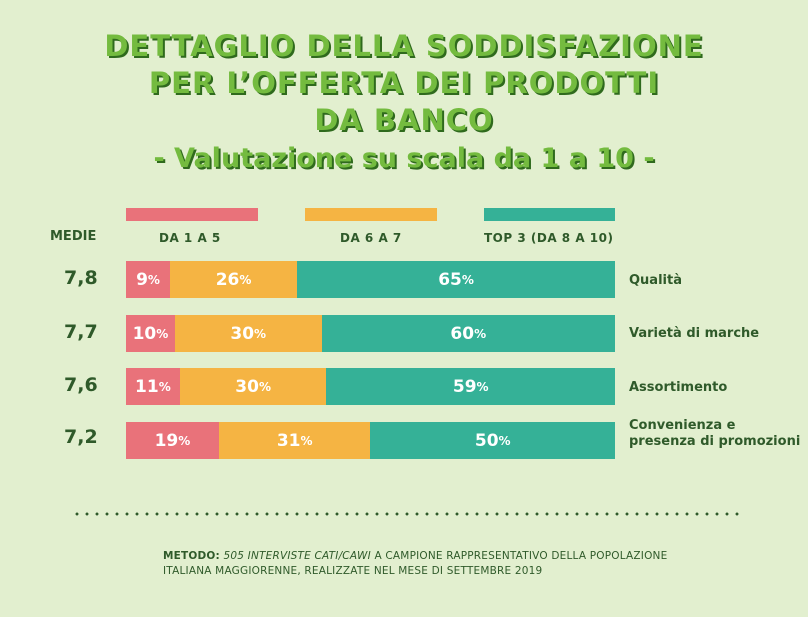 This screenshot has width=808, height=617. I want to click on data-label: 11, so click(147, 386).